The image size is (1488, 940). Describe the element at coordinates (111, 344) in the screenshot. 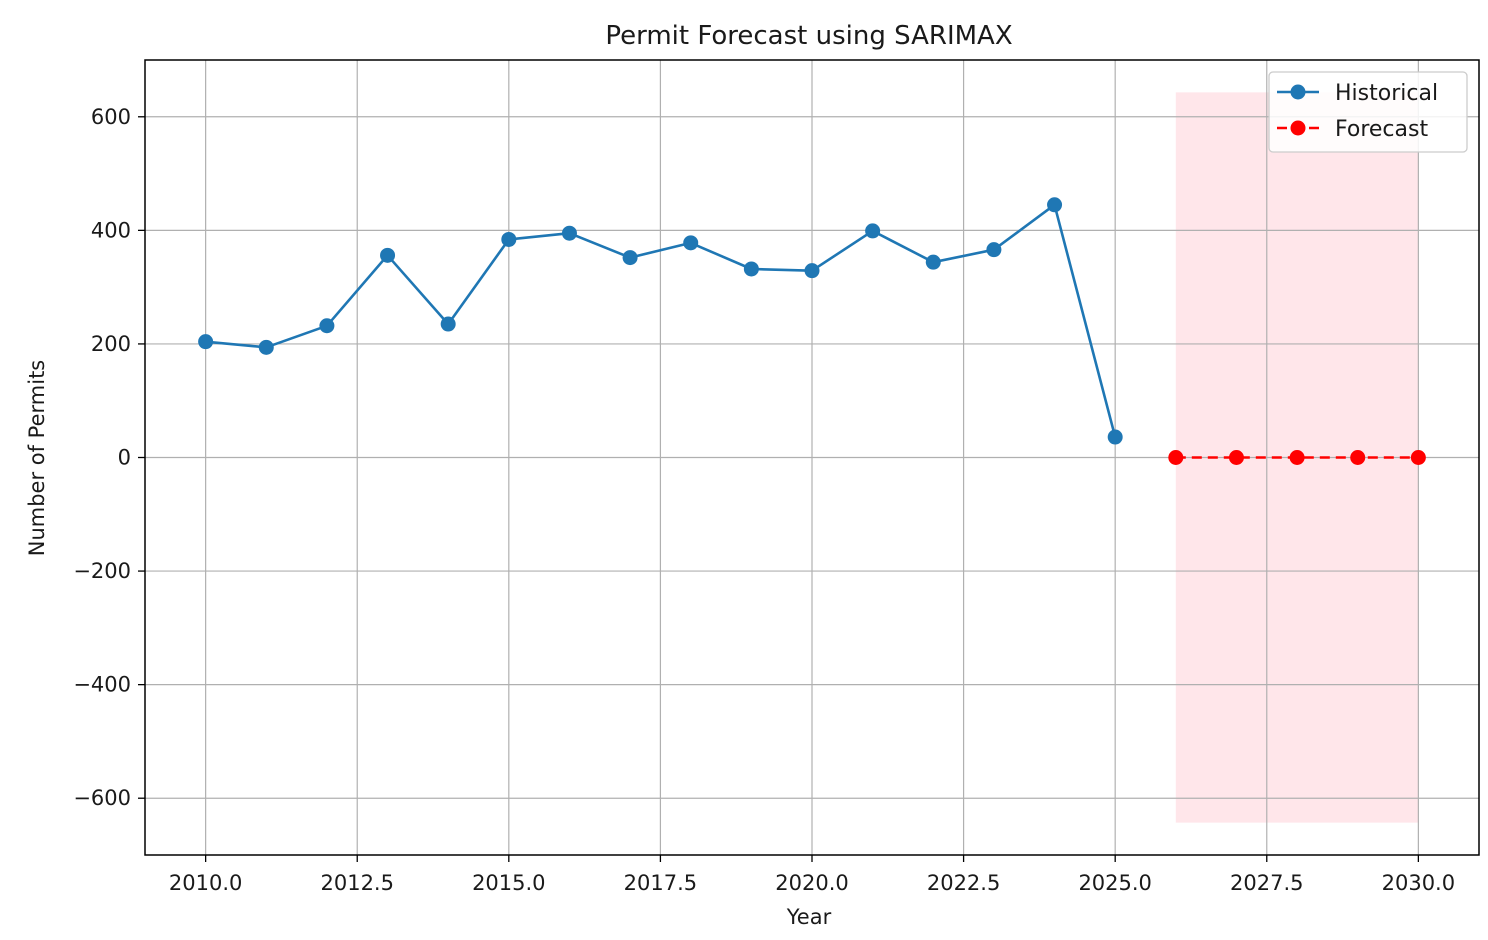

I see `y-tick-label: 200` at that location.